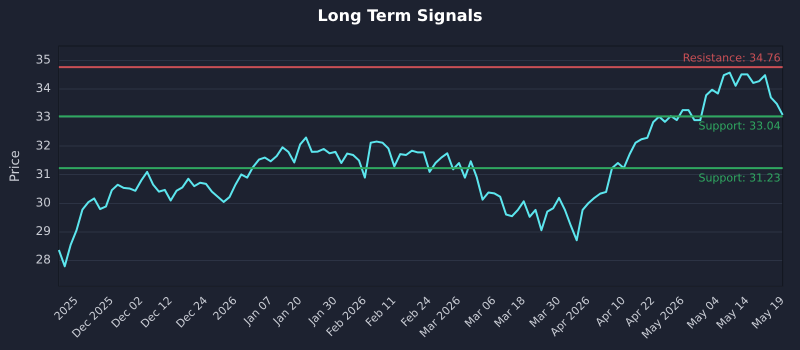 The height and width of the screenshot is (350, 800). I want to click on ref-line-label: Support: 31.23, so click(739, 178).